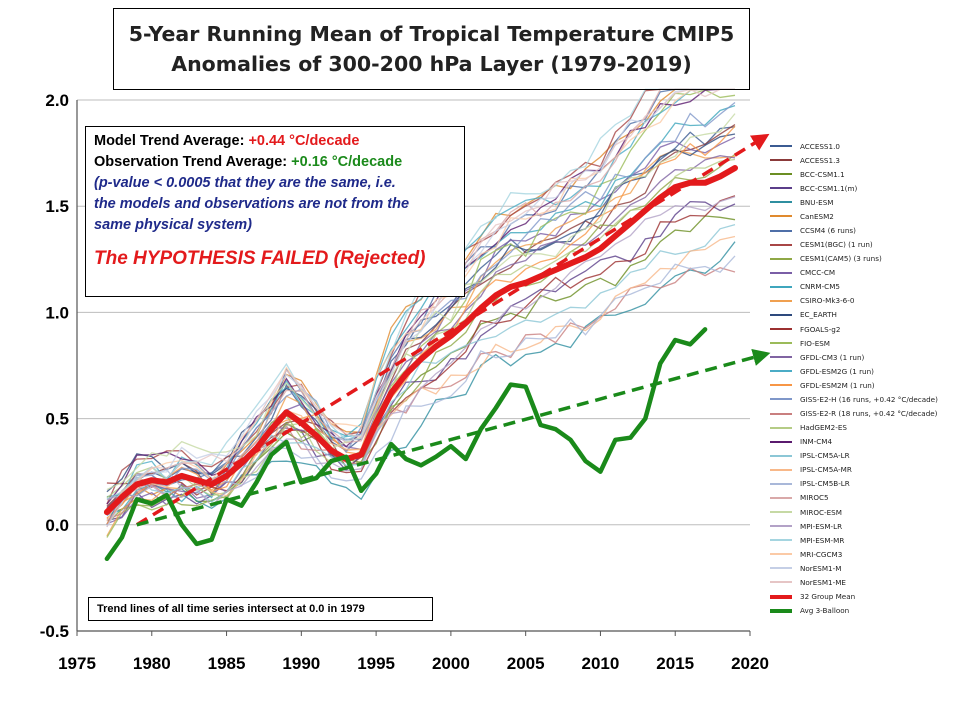 The height and width of the screenshot is (720, 960). What do you see at coordinates (823, 428) in the screenshot?
I see `legend-label: HadGEM2-ES` at bounding box center [823, 428].